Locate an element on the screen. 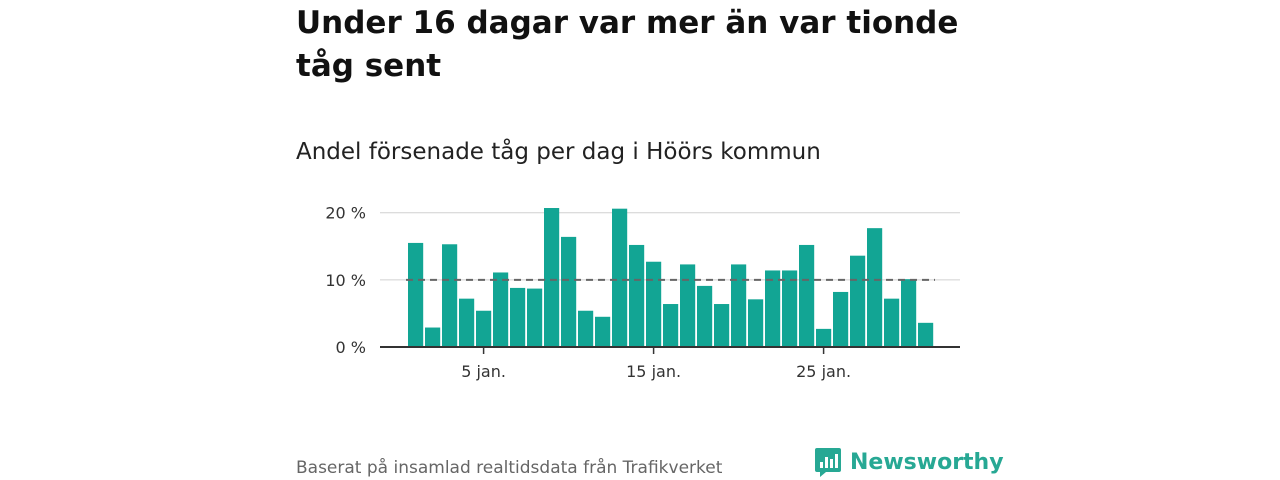  x-tick-label: 5 jan. is located at coordinates (483, 371).